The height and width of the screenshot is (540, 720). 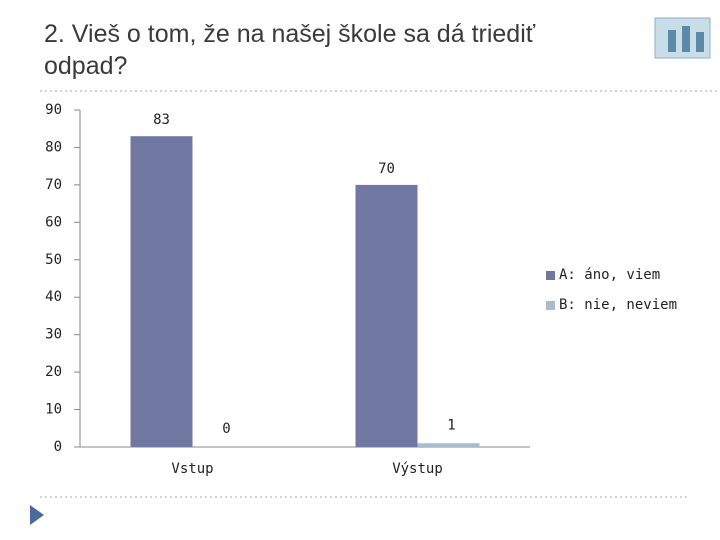 I want to click on data-label: 70, so click(x=386, y=169).